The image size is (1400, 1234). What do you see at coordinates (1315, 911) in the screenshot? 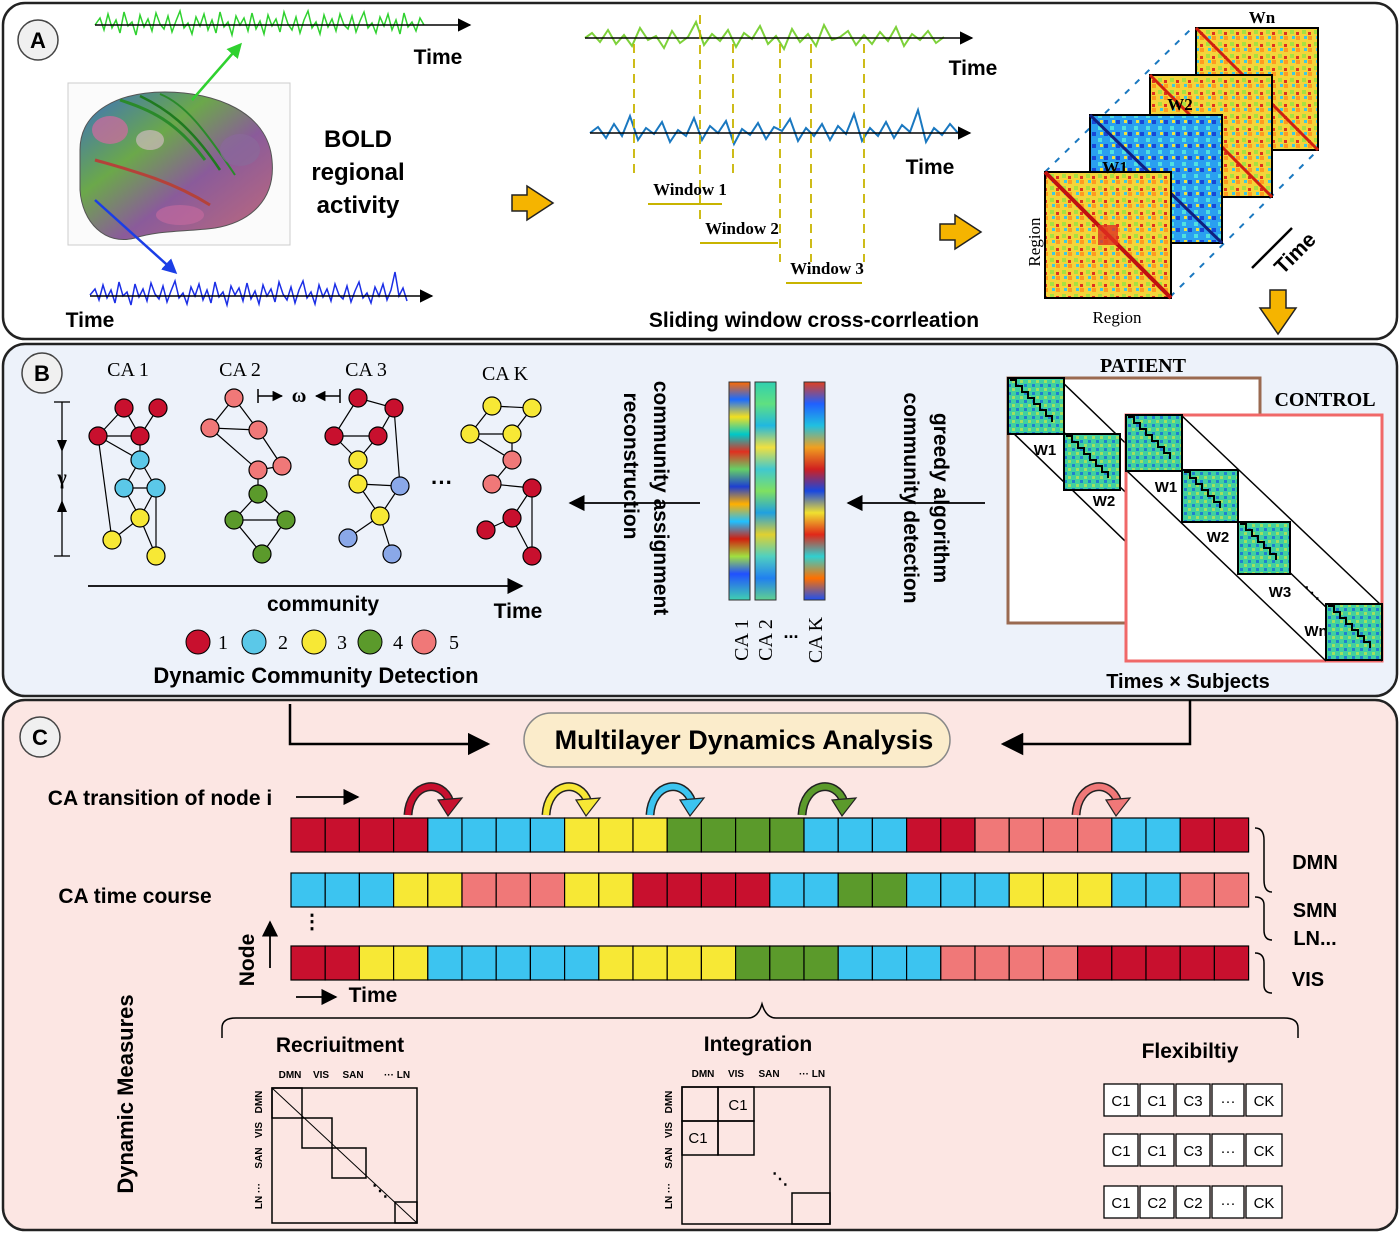
I see `network-label-smn: SMN` at bounding box center [1315, 911].